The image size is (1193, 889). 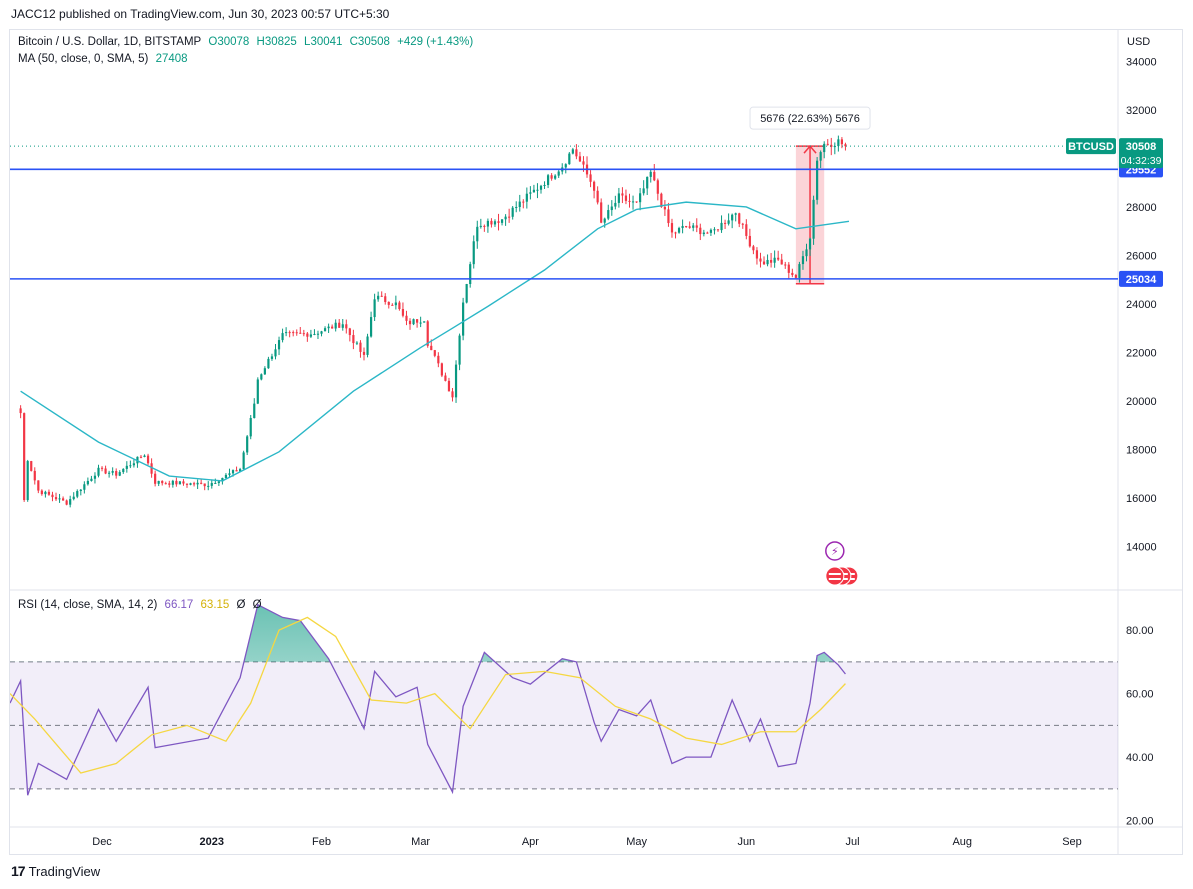 I want to click on last-price-label: 30508, so click(x=1141, y=147).